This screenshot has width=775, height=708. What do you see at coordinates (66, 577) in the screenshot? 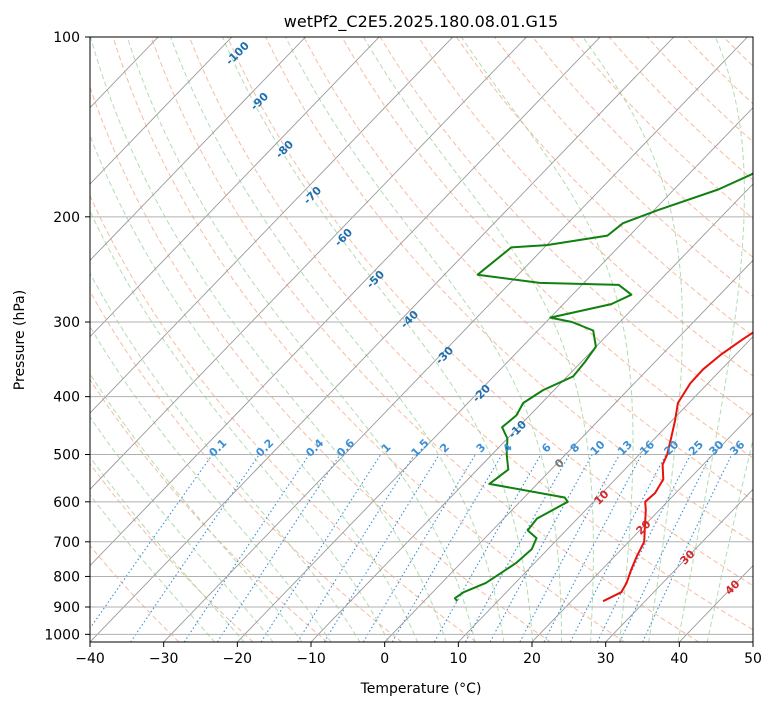
I see `y-tick-label: 800` at bounding box center [66, 577].